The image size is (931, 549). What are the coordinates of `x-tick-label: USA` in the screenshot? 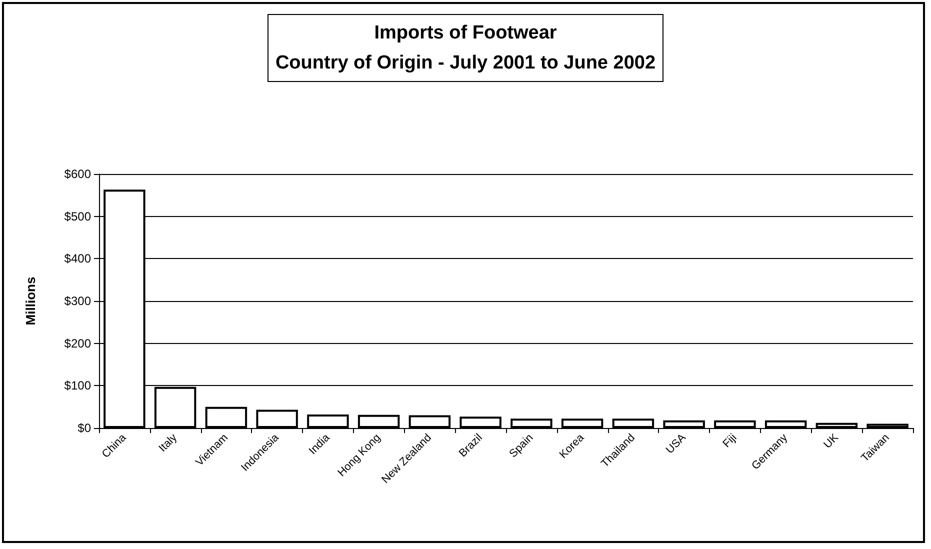 It's located at (676, 443).